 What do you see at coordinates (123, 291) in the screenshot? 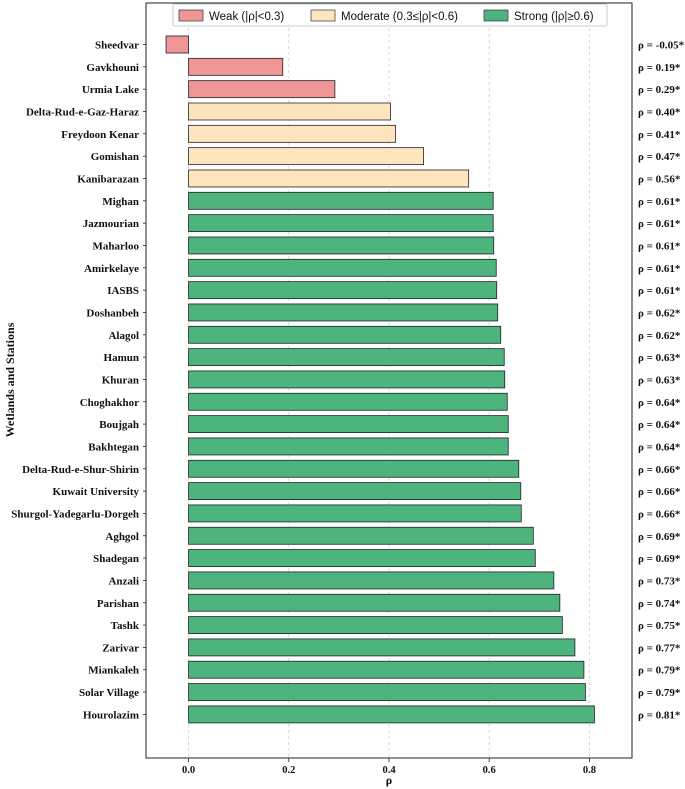
I see `category-label: IASBS` at bounding box center [123, 291].